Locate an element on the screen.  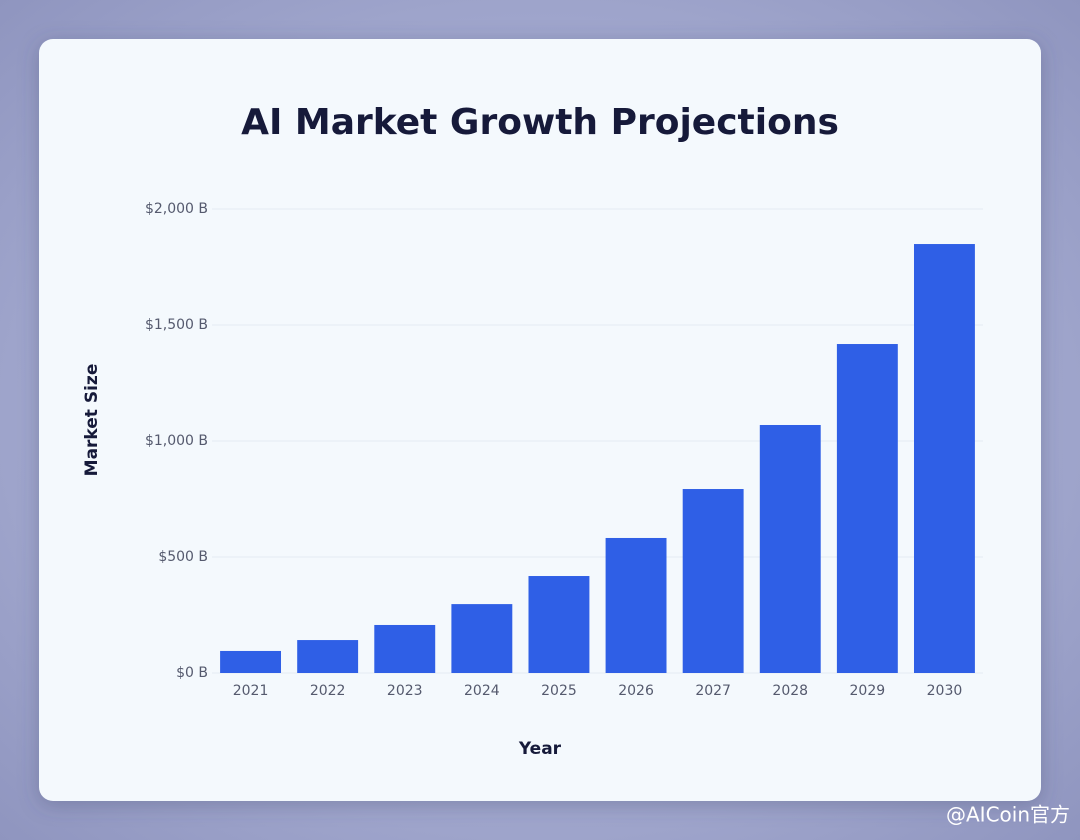
y-tick-label: $1,000 B is located at coordinates (176, 441).